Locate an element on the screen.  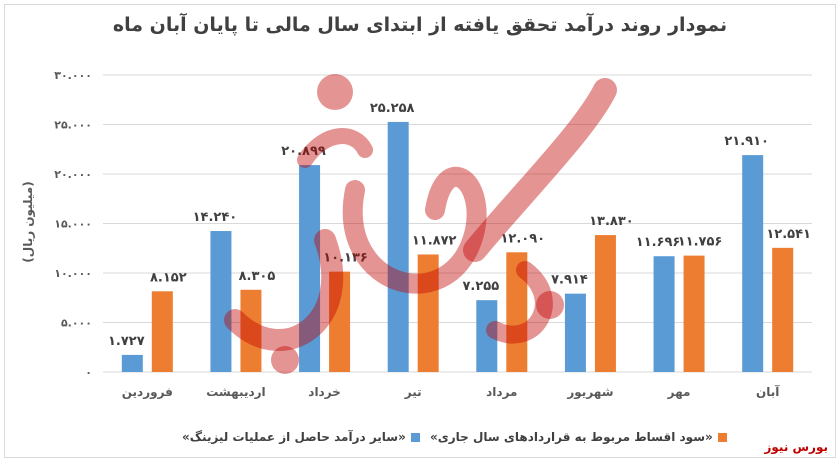
data-label: ۸.۳۰۵ is located at coordinates (257, 276).